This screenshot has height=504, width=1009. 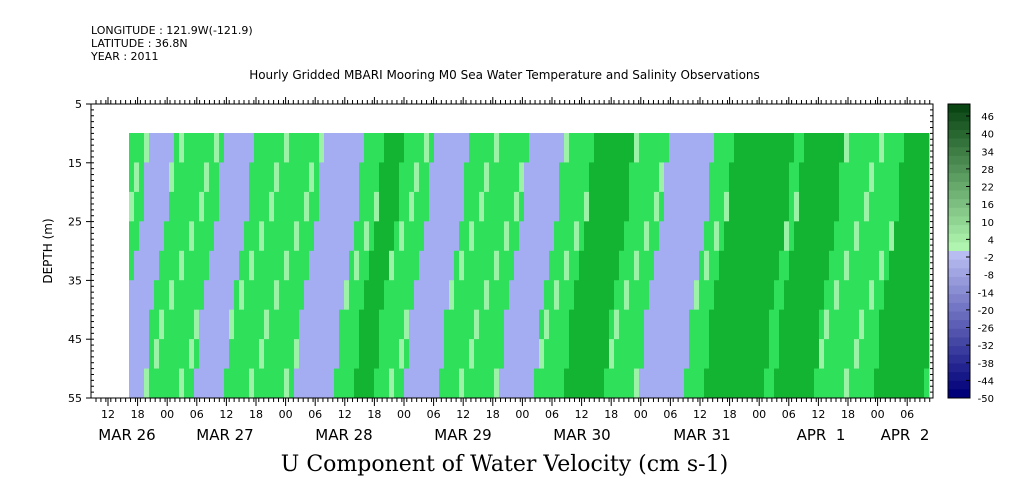 I want to click on x-day-label: APR 1, so click(x=821, y=435).